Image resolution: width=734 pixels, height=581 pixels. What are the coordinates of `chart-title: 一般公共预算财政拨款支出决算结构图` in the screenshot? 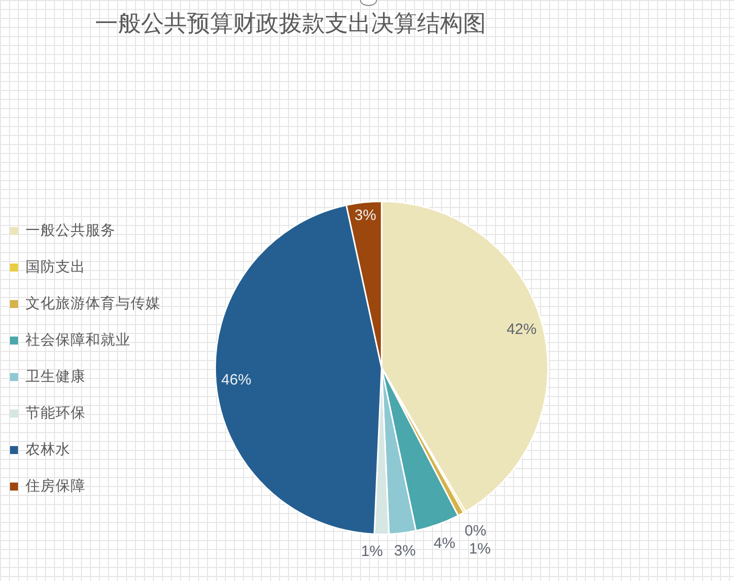 It's located at (290, 23).